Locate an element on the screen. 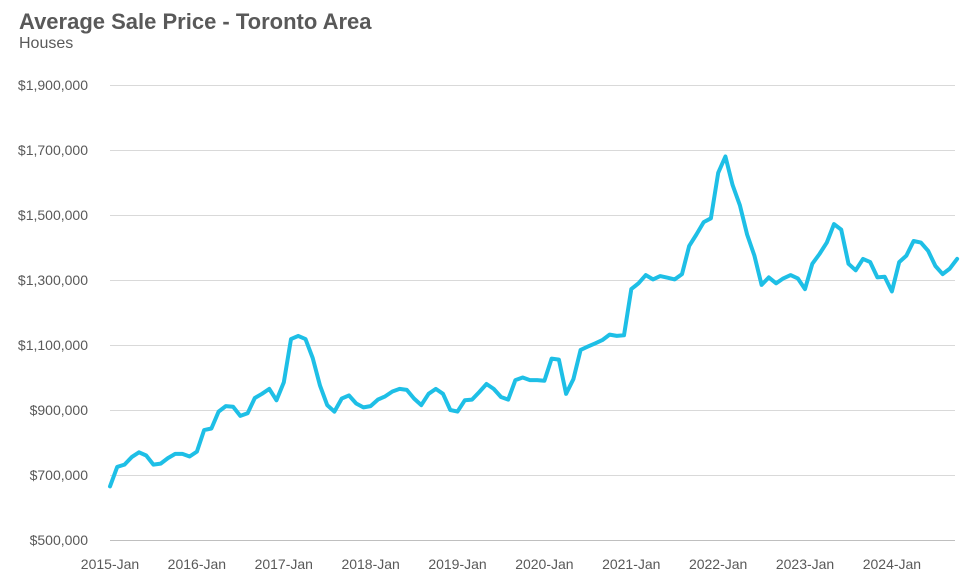  x-tick-label: 2020-Jan is located at coordinates (544, 564).